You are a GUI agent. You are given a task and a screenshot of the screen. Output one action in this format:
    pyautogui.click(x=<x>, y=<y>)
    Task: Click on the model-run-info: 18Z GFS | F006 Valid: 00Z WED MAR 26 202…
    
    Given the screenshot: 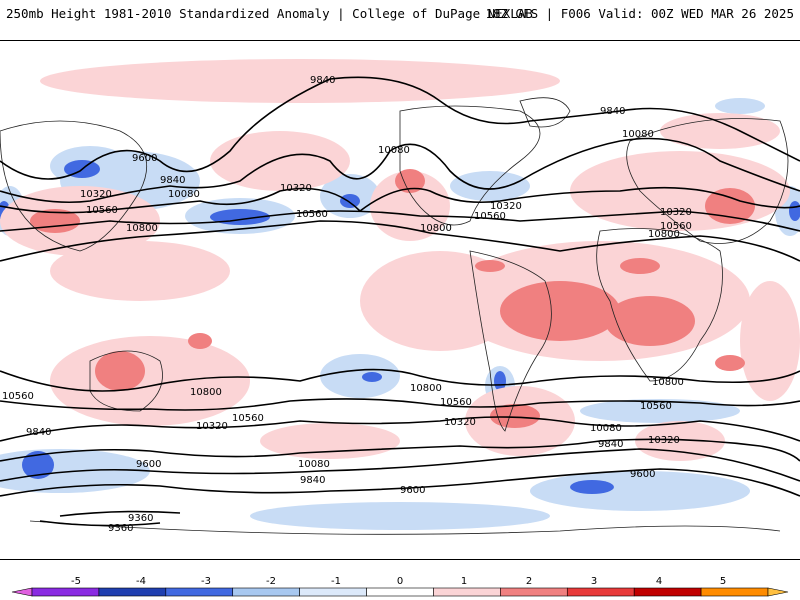 What is the action you would take?
    pyautogui.click(x=639, y=13)
    